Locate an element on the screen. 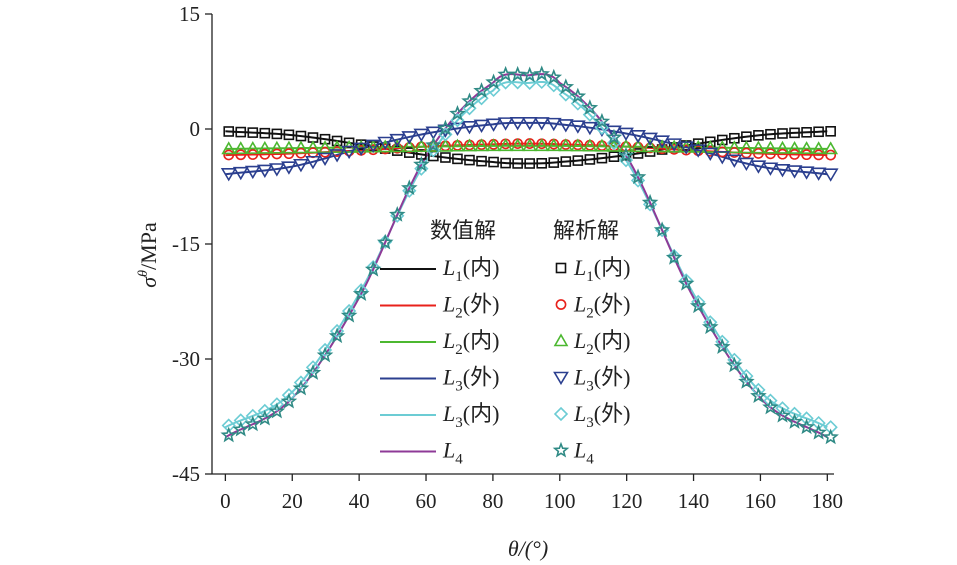  y-axis-label: σθ/MPa is located at coordinates (148, 255).